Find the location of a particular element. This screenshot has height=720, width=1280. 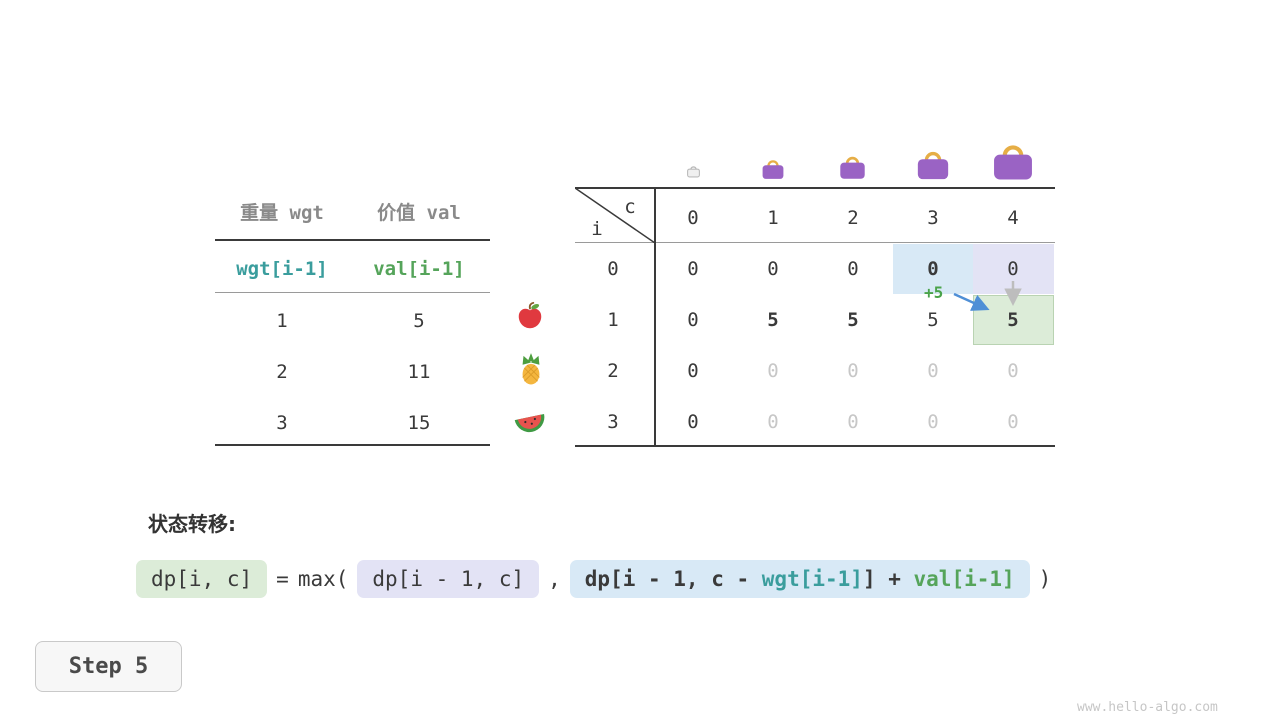

dp-cell-source-left: 0 is located at coordinates (933, 269).